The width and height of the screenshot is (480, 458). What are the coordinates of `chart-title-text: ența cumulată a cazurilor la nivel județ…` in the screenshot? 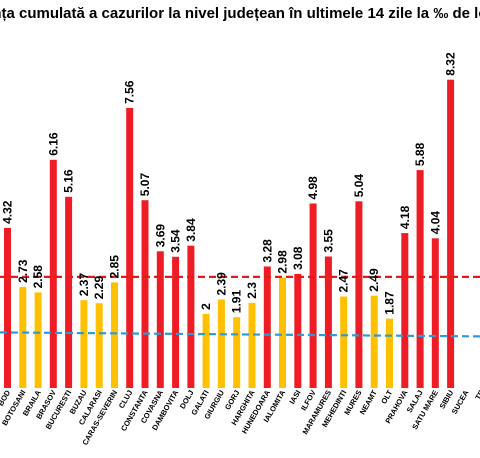 It's located at (240, 13).